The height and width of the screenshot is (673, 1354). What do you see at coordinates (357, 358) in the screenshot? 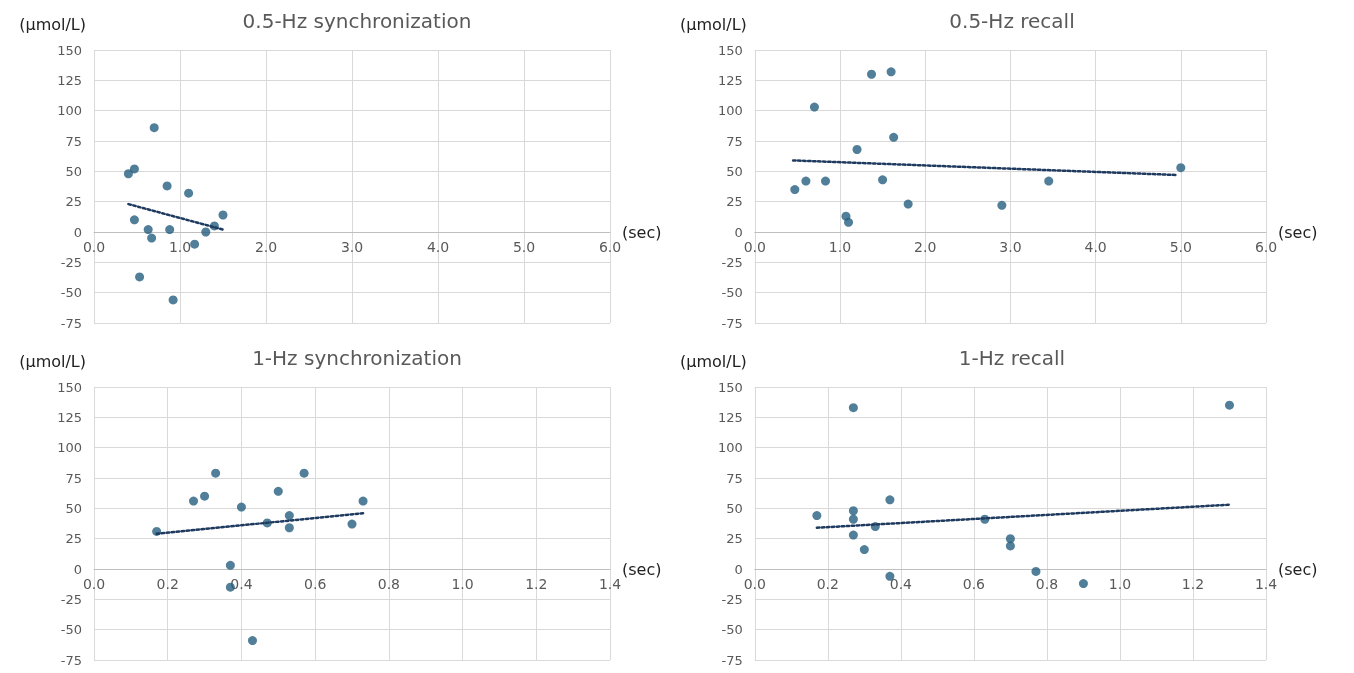
I see `chart-title: 1-Hz synchronization` at bounding box center [357, 358].